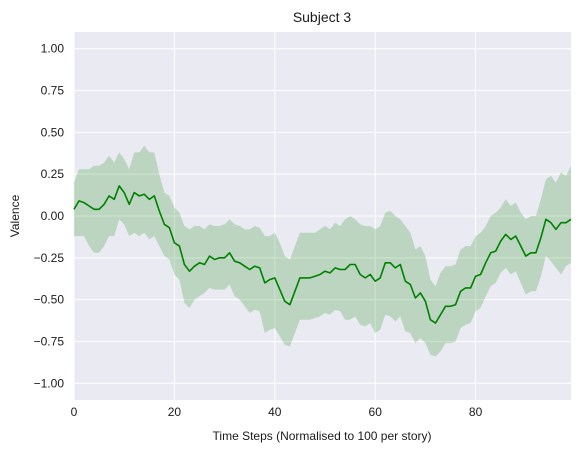 The image size is (584, 453). What do you see at coordinates (15, 215) in the screenshot?
I see `y-axis-label: Valence` at bounding box center [15, 215].